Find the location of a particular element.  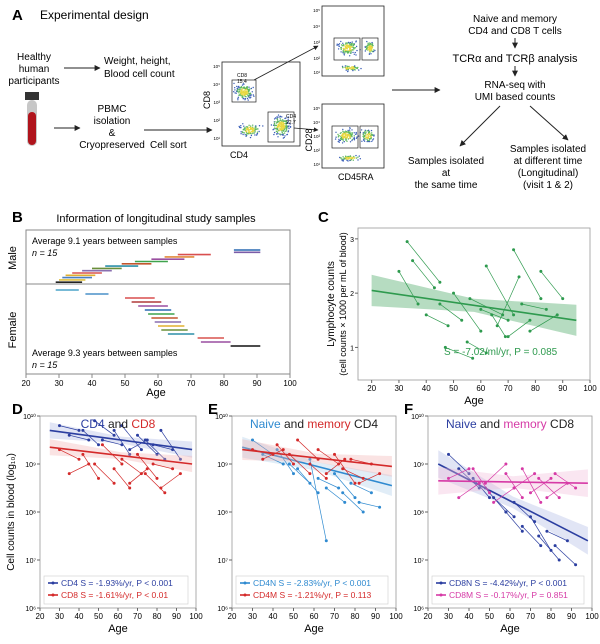

female-average: Average 9.3 years between samples is located at coordinates (105, 353).